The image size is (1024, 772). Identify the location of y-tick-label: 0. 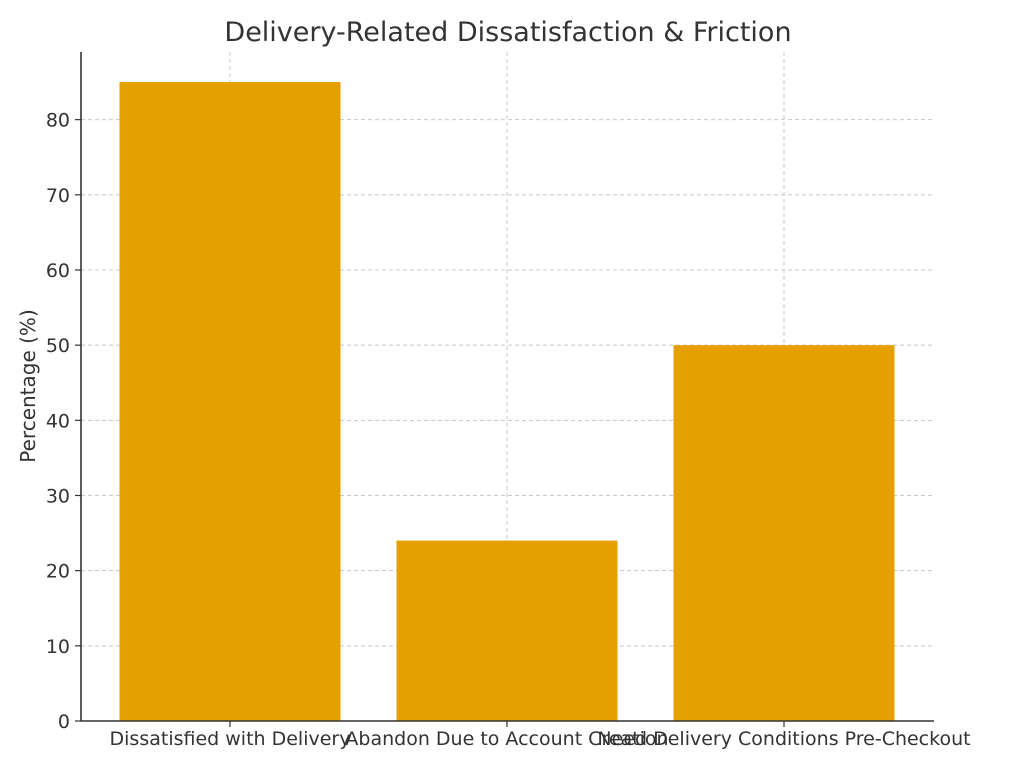
(64, 722).